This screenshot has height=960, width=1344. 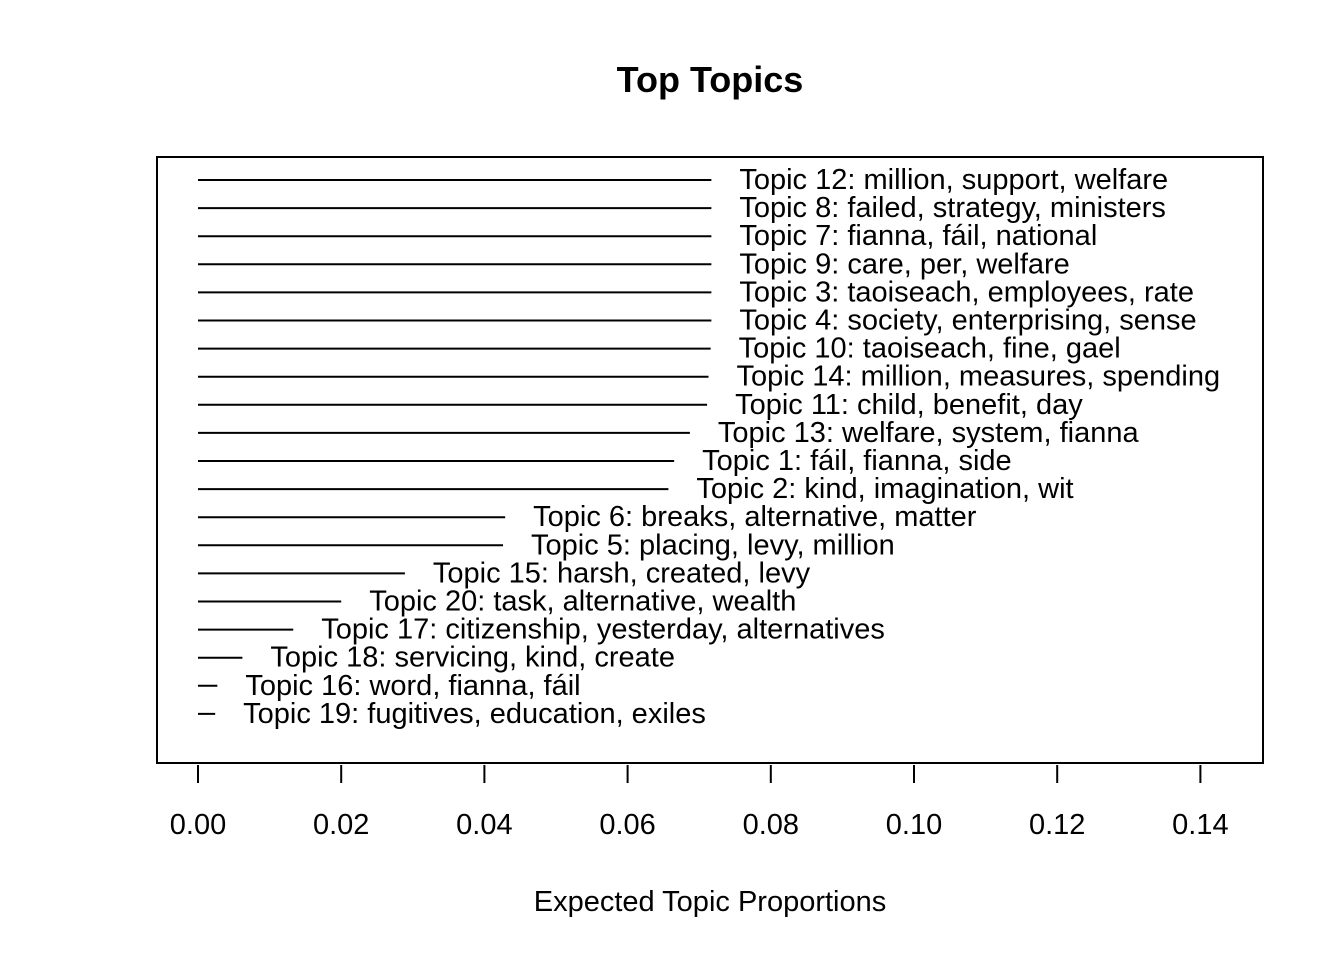 What do you see at coordinates (699, 803) in the screenshot?
I see `x-axis: 0.00 0.02 0.04 0.06 0.08 0.10 0.12 0.14` at bounding box center [699, 803].